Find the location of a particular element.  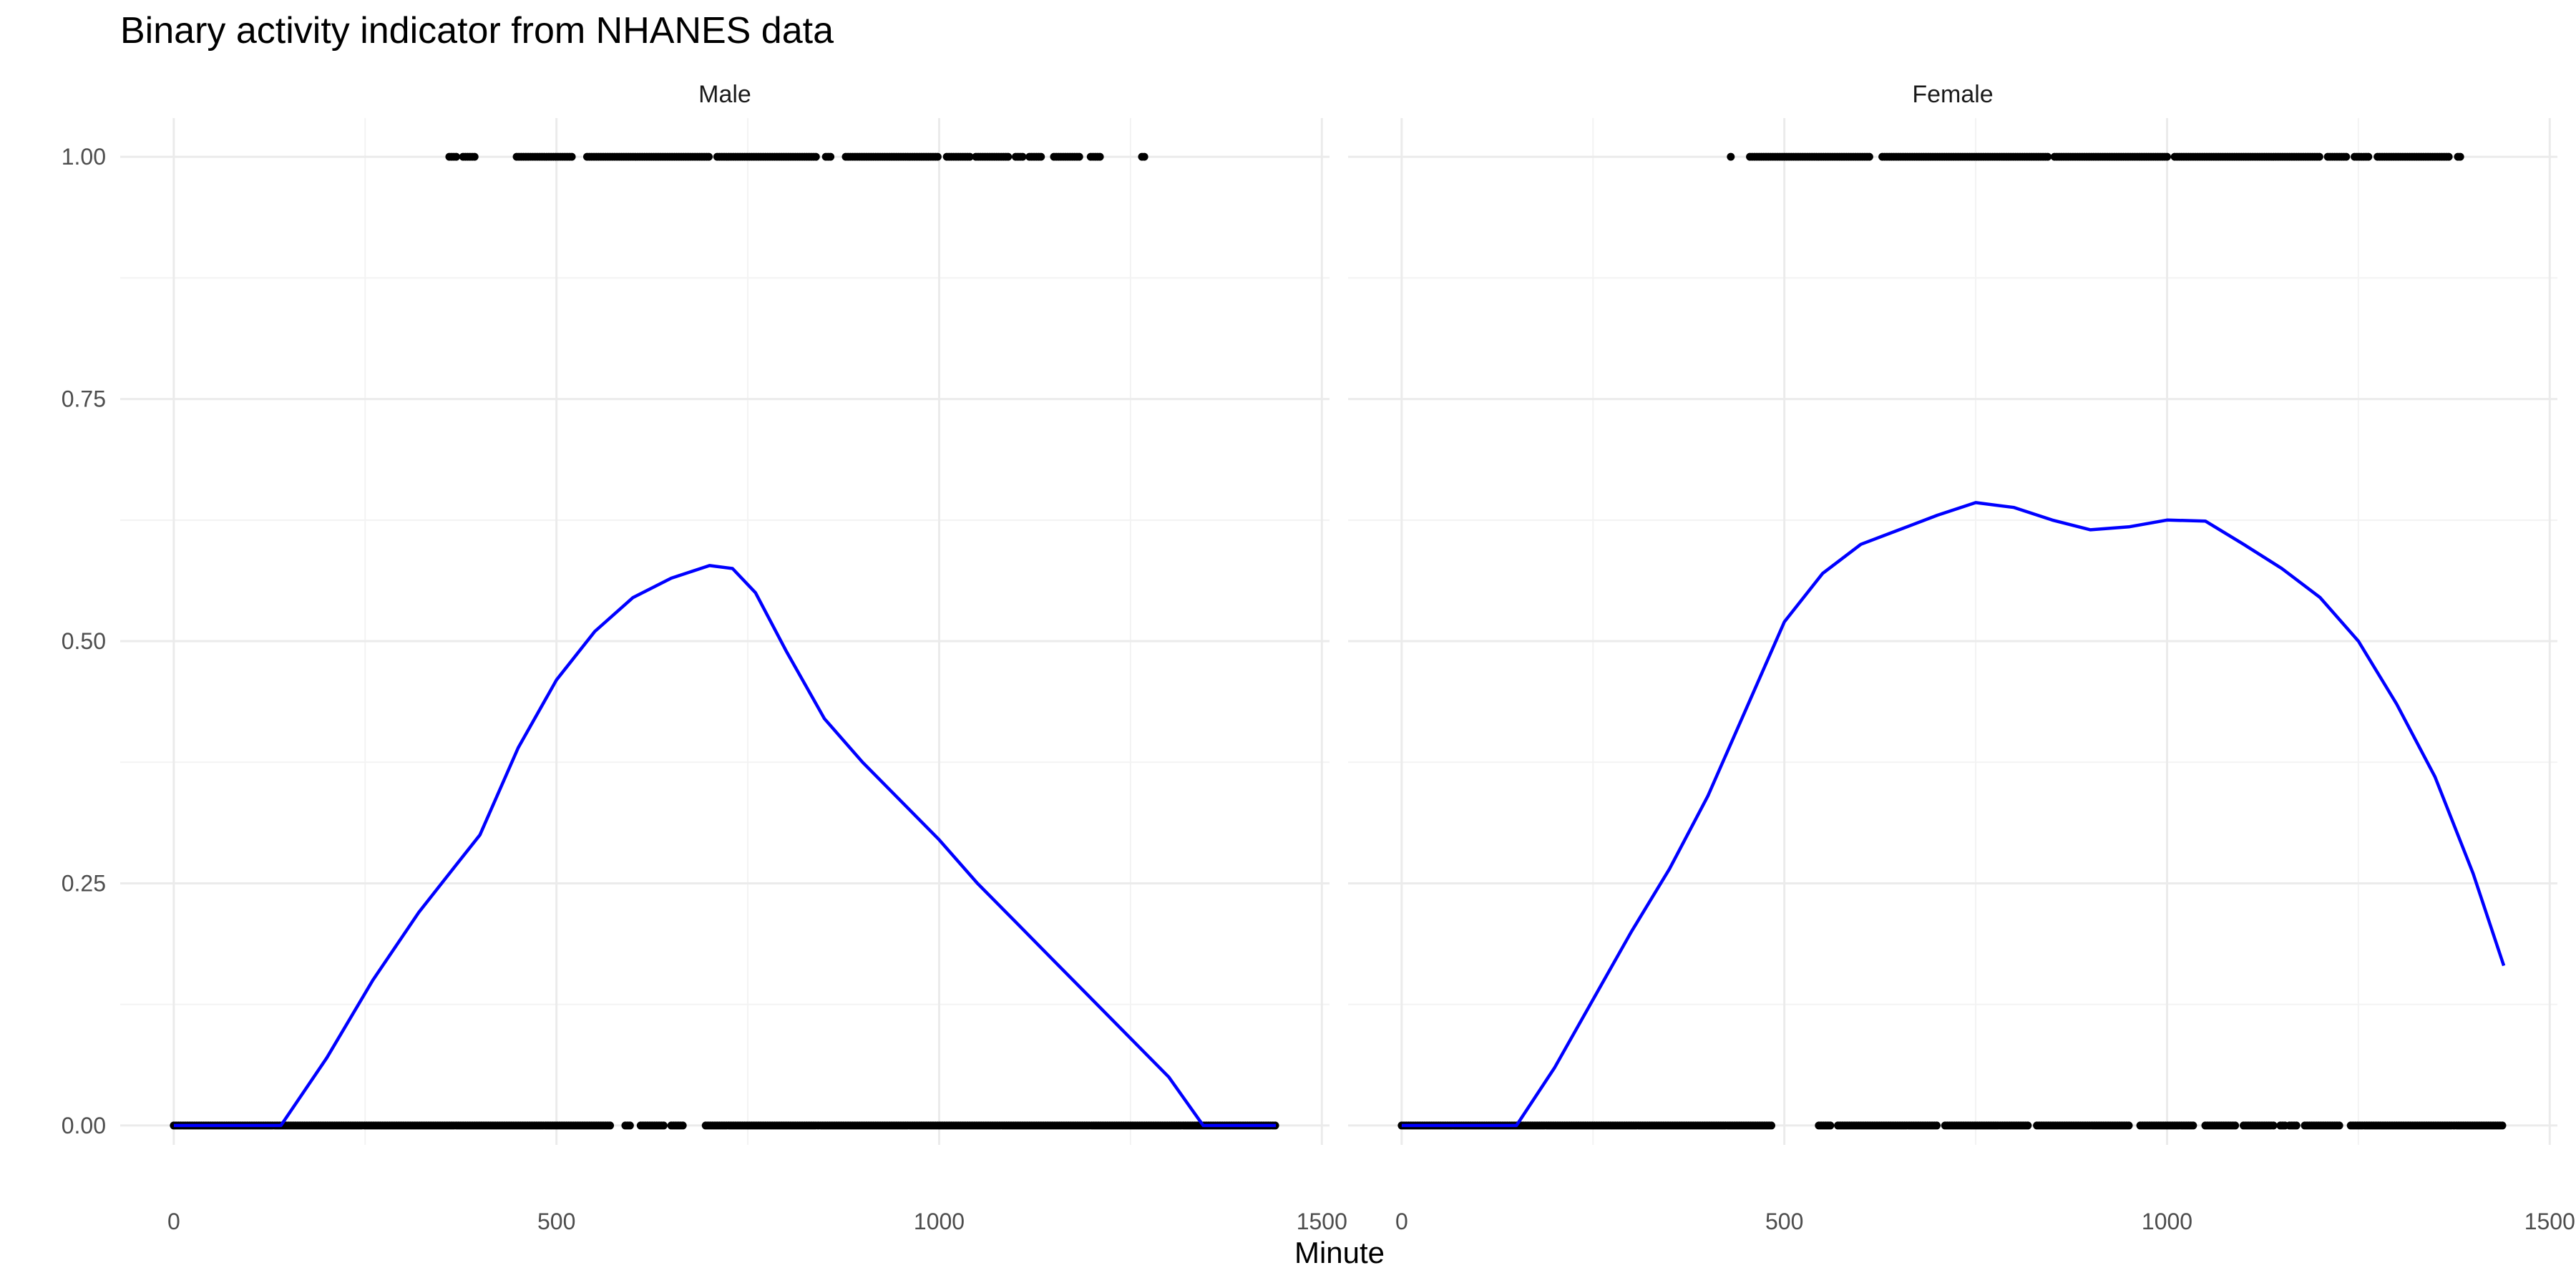

y-tick-label: 1.00 is located at coordinates (84, 157).